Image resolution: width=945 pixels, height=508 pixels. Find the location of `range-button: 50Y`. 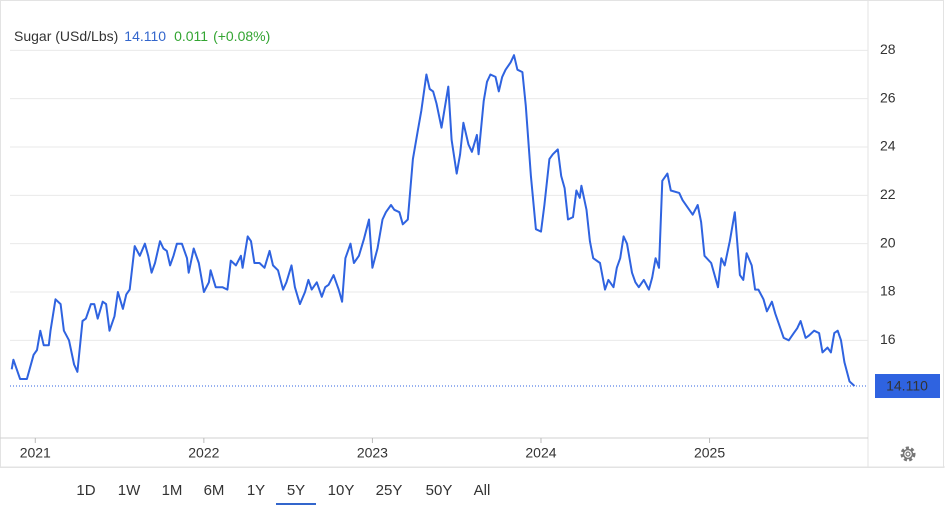

range-button: 50Y is located at coordinates (439, 490).